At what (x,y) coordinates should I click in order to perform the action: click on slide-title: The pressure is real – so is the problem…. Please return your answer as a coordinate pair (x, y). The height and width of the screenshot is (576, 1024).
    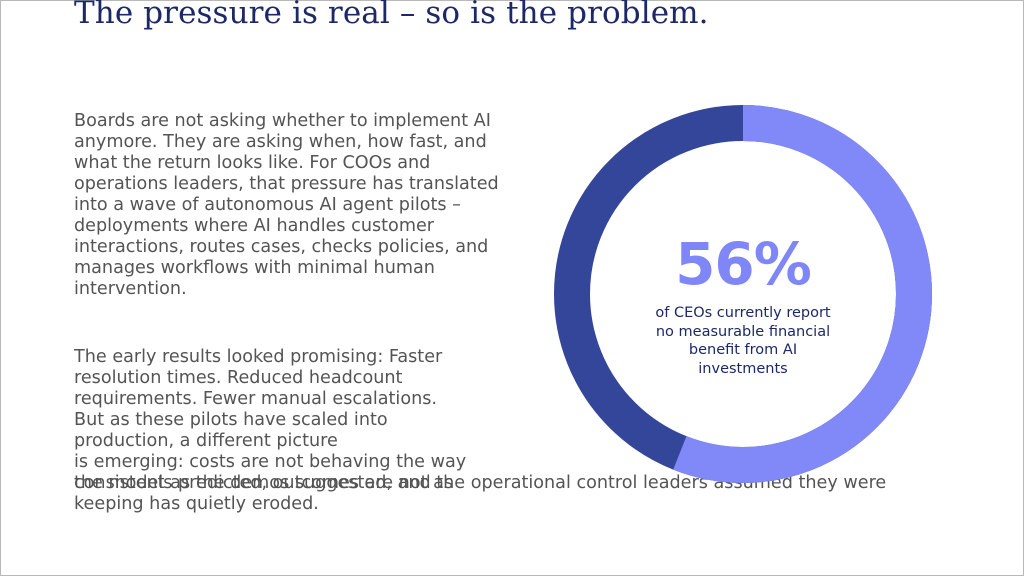
    Looking at the image, I should click on (391, 15).